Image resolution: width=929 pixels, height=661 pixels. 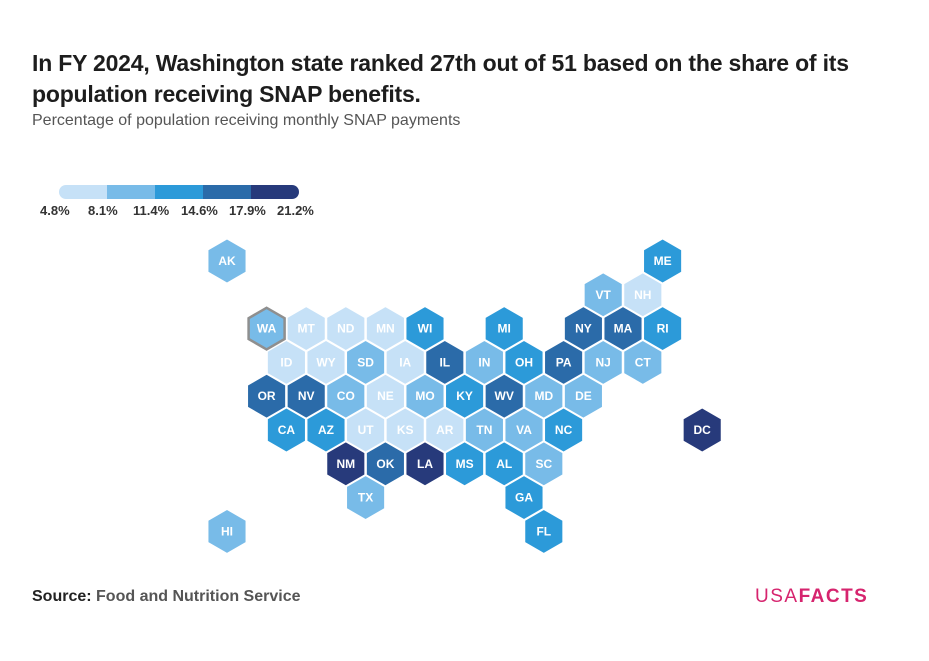 I want to click on state-label-de: DE, so click(x=583, y=396).